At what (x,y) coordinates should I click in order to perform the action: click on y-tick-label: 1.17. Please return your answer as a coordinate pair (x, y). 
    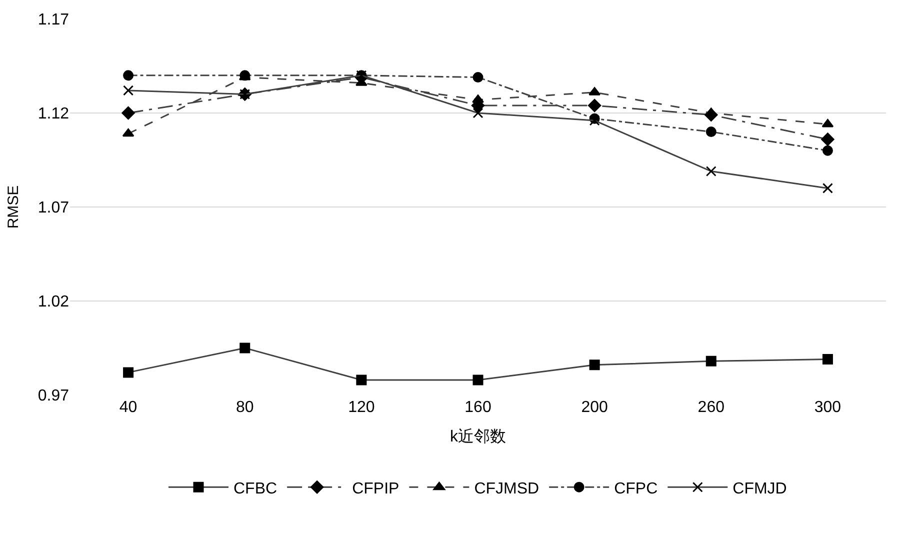
    Looking at the image, I should click on (54, 20).